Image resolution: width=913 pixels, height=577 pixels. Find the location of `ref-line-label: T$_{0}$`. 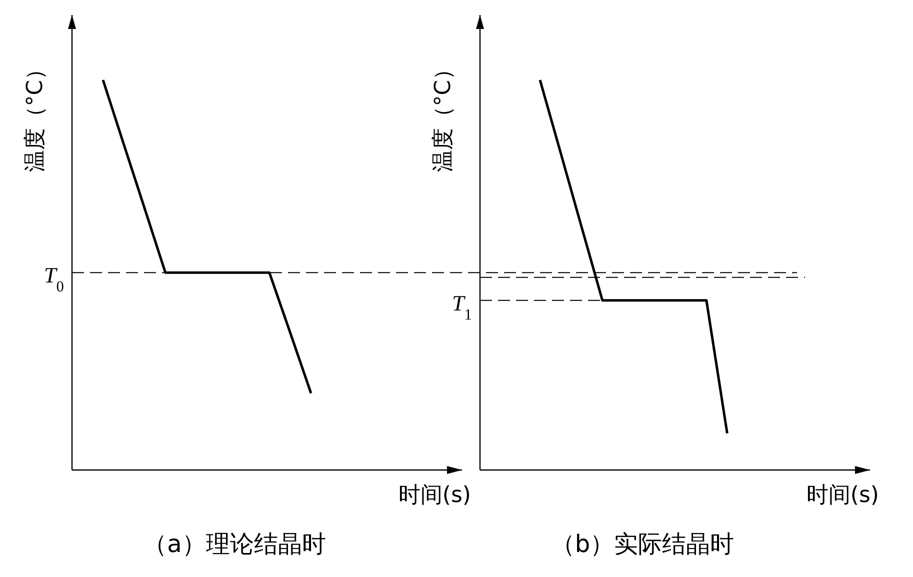

ref-line-label: T$_{0}$ is located at coordinates (54, 279).